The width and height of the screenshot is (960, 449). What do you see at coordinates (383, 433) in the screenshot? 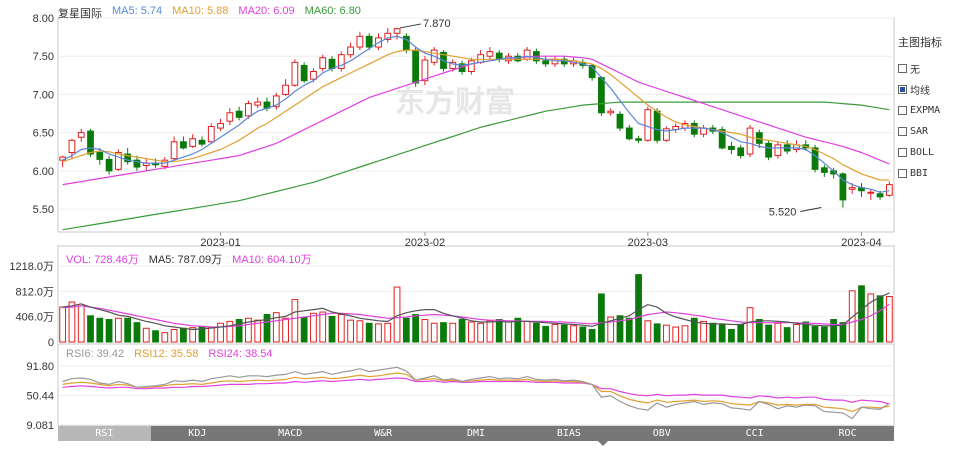
I see `tab-wr: W&R` at bounding box center [383, 433].